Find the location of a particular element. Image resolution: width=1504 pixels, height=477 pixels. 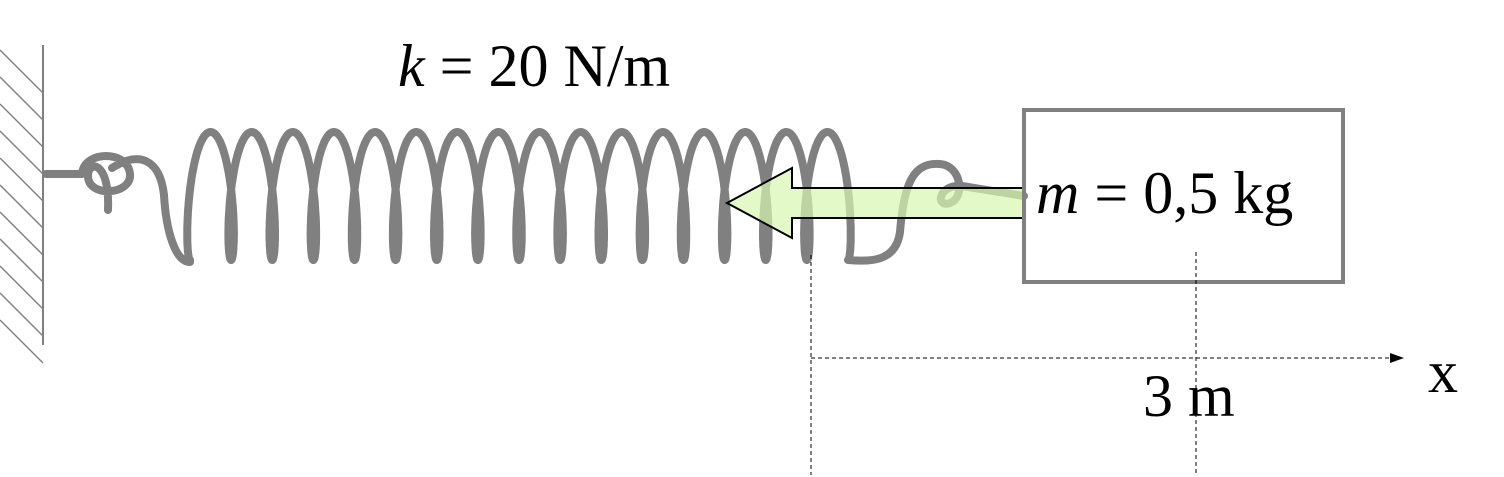

wall-hatching is located at coordinates (22, 206).